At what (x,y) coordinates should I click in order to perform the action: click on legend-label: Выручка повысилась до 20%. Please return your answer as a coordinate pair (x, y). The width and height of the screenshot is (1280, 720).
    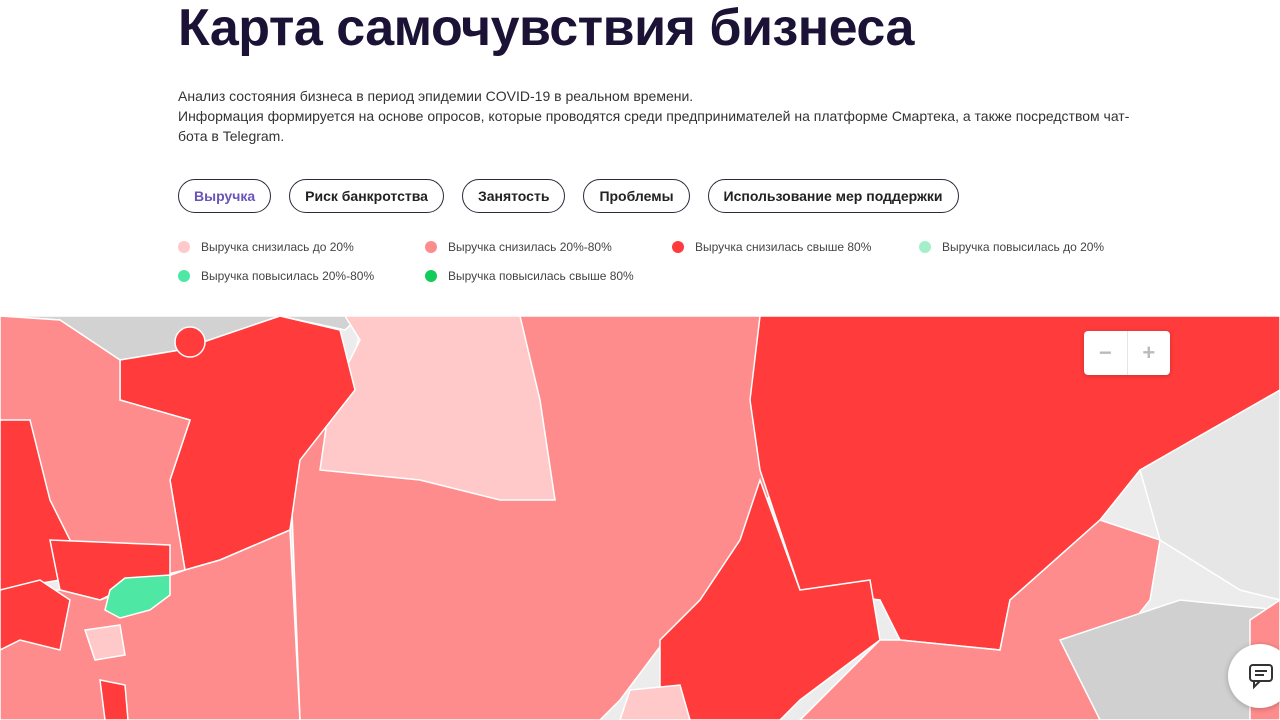
    Looking at the image, I should click on (1023, 247).